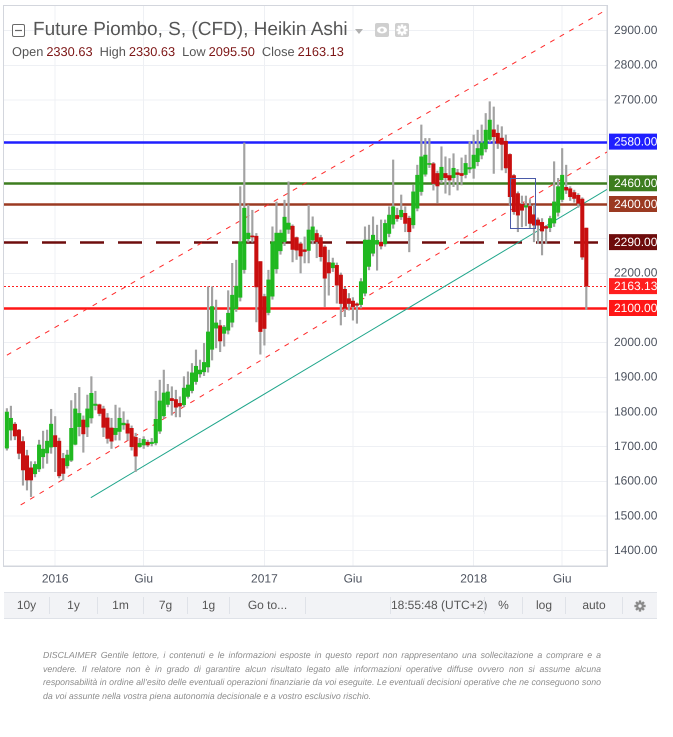 The image size is (673, 737). Describe the element at coordinates (636, 203) in the screenshot. I see `ref-line-label: 2400.00` at that location.